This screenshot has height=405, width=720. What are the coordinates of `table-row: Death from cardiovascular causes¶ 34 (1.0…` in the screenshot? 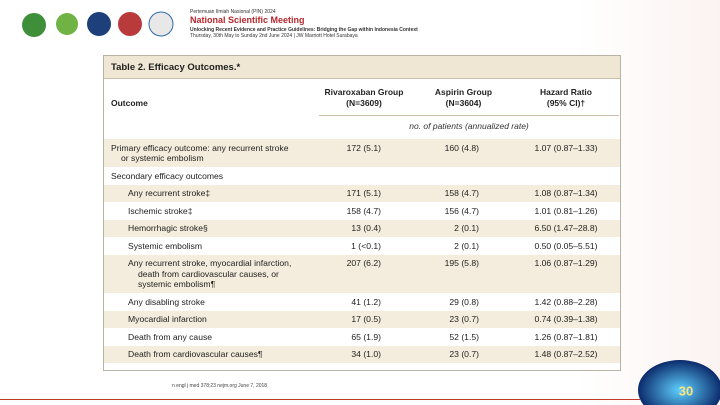 It's located at (362, 354).